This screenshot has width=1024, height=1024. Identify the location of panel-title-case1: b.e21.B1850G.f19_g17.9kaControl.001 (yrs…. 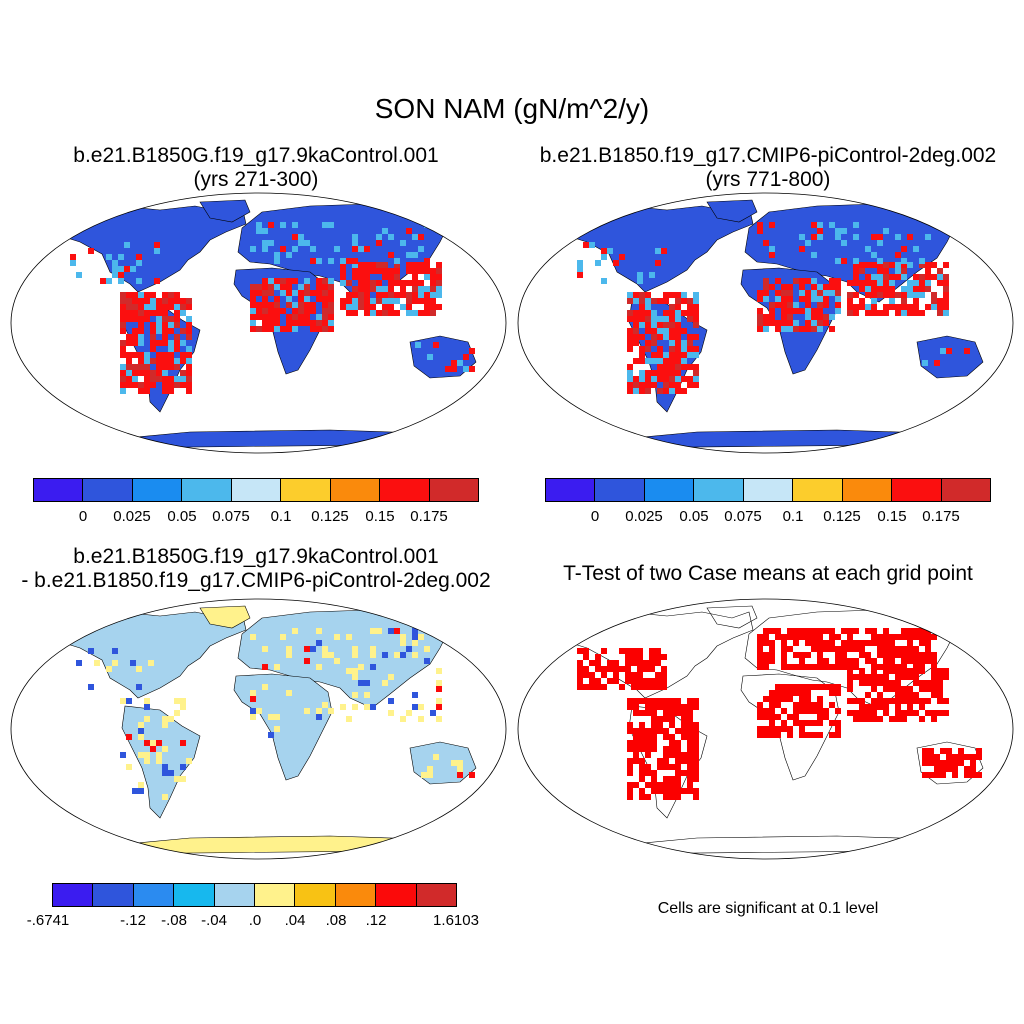
(256, 168).